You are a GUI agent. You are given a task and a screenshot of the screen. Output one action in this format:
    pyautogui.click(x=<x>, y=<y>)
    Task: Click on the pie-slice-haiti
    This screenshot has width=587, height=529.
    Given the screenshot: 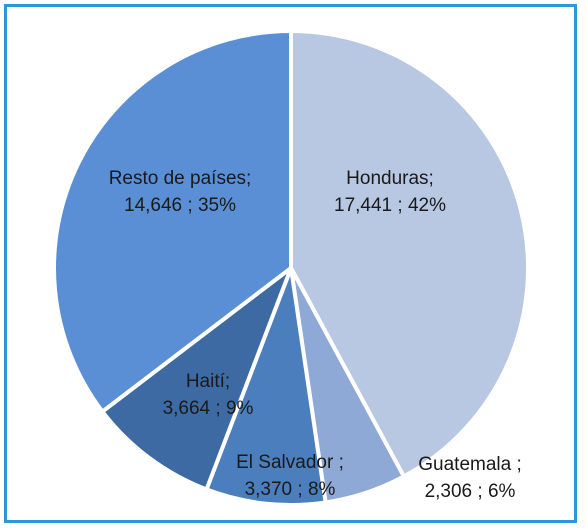 What is the action you would take?
    pyautogui.click(x=196, y=379)
    